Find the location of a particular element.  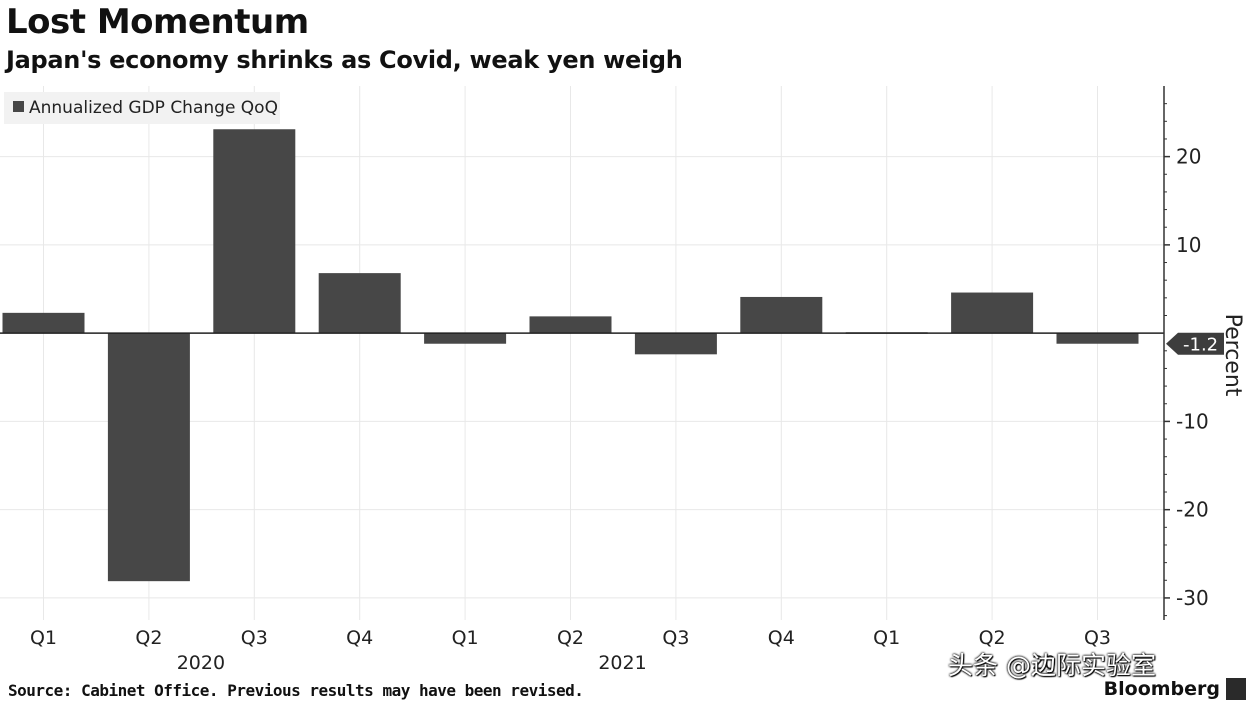

last-value-label: -1.2 is located at coordinates (1200, 345).